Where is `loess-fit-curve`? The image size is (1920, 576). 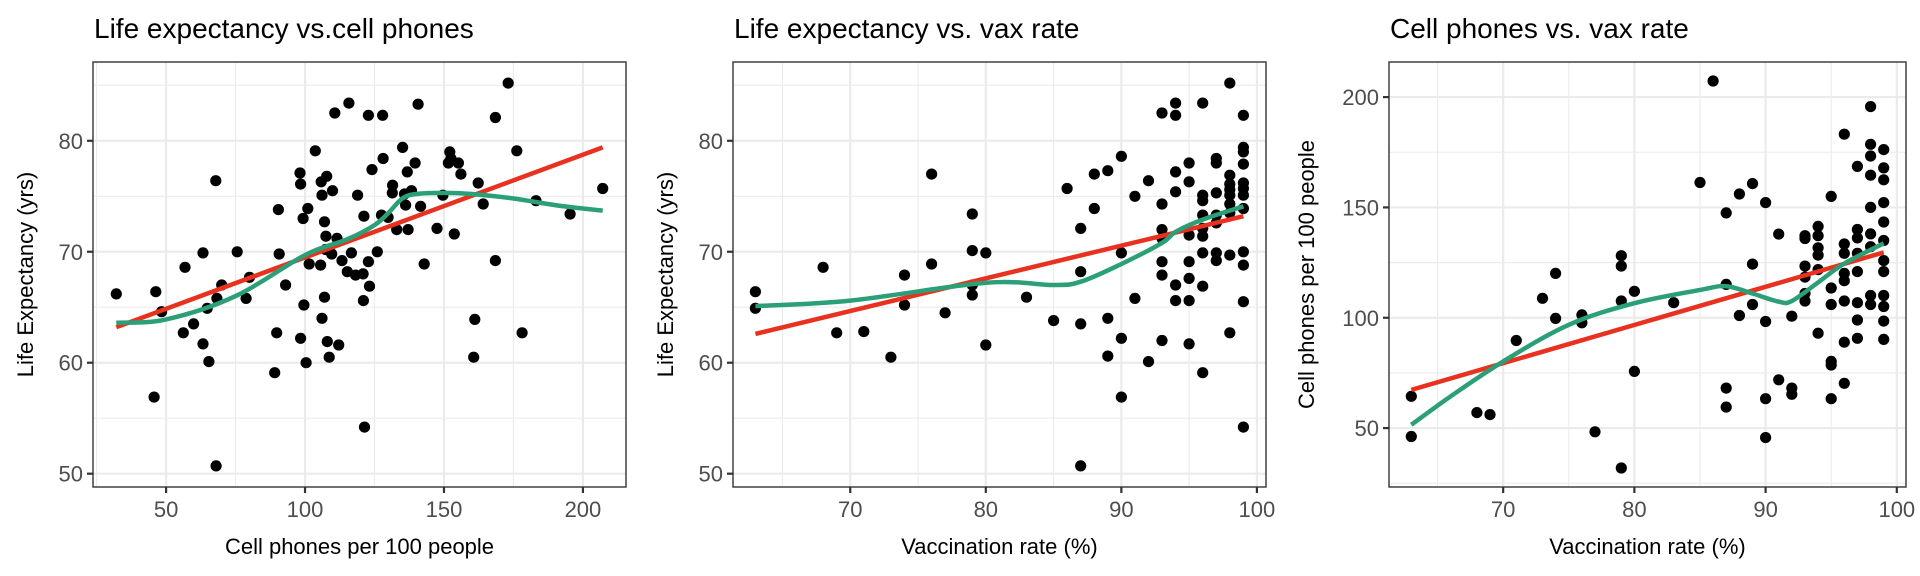 loess-fit-curve is located at coordinates (1647, 334).